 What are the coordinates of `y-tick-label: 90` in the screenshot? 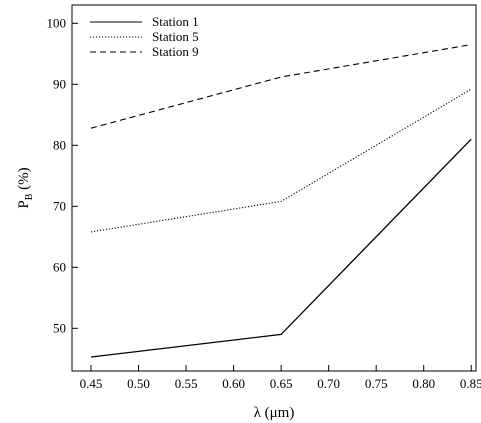 It's located at (59, 83).